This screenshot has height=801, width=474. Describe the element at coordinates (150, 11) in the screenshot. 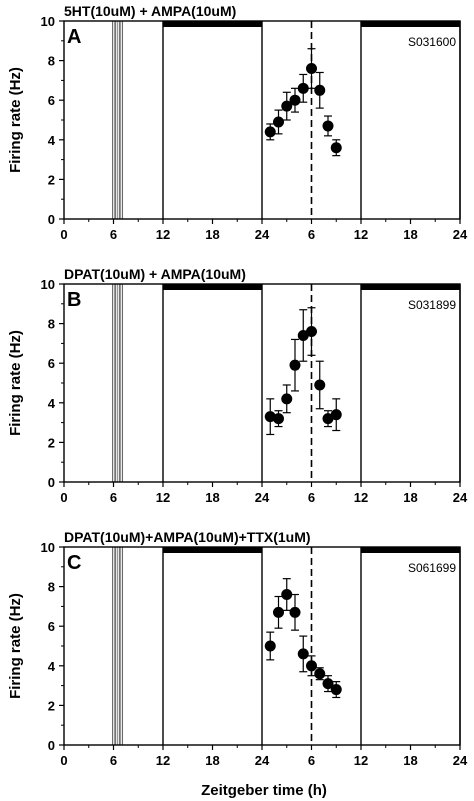

I see `panel-title: 5HT(10uM) + AMPA(10uM)` at that location.